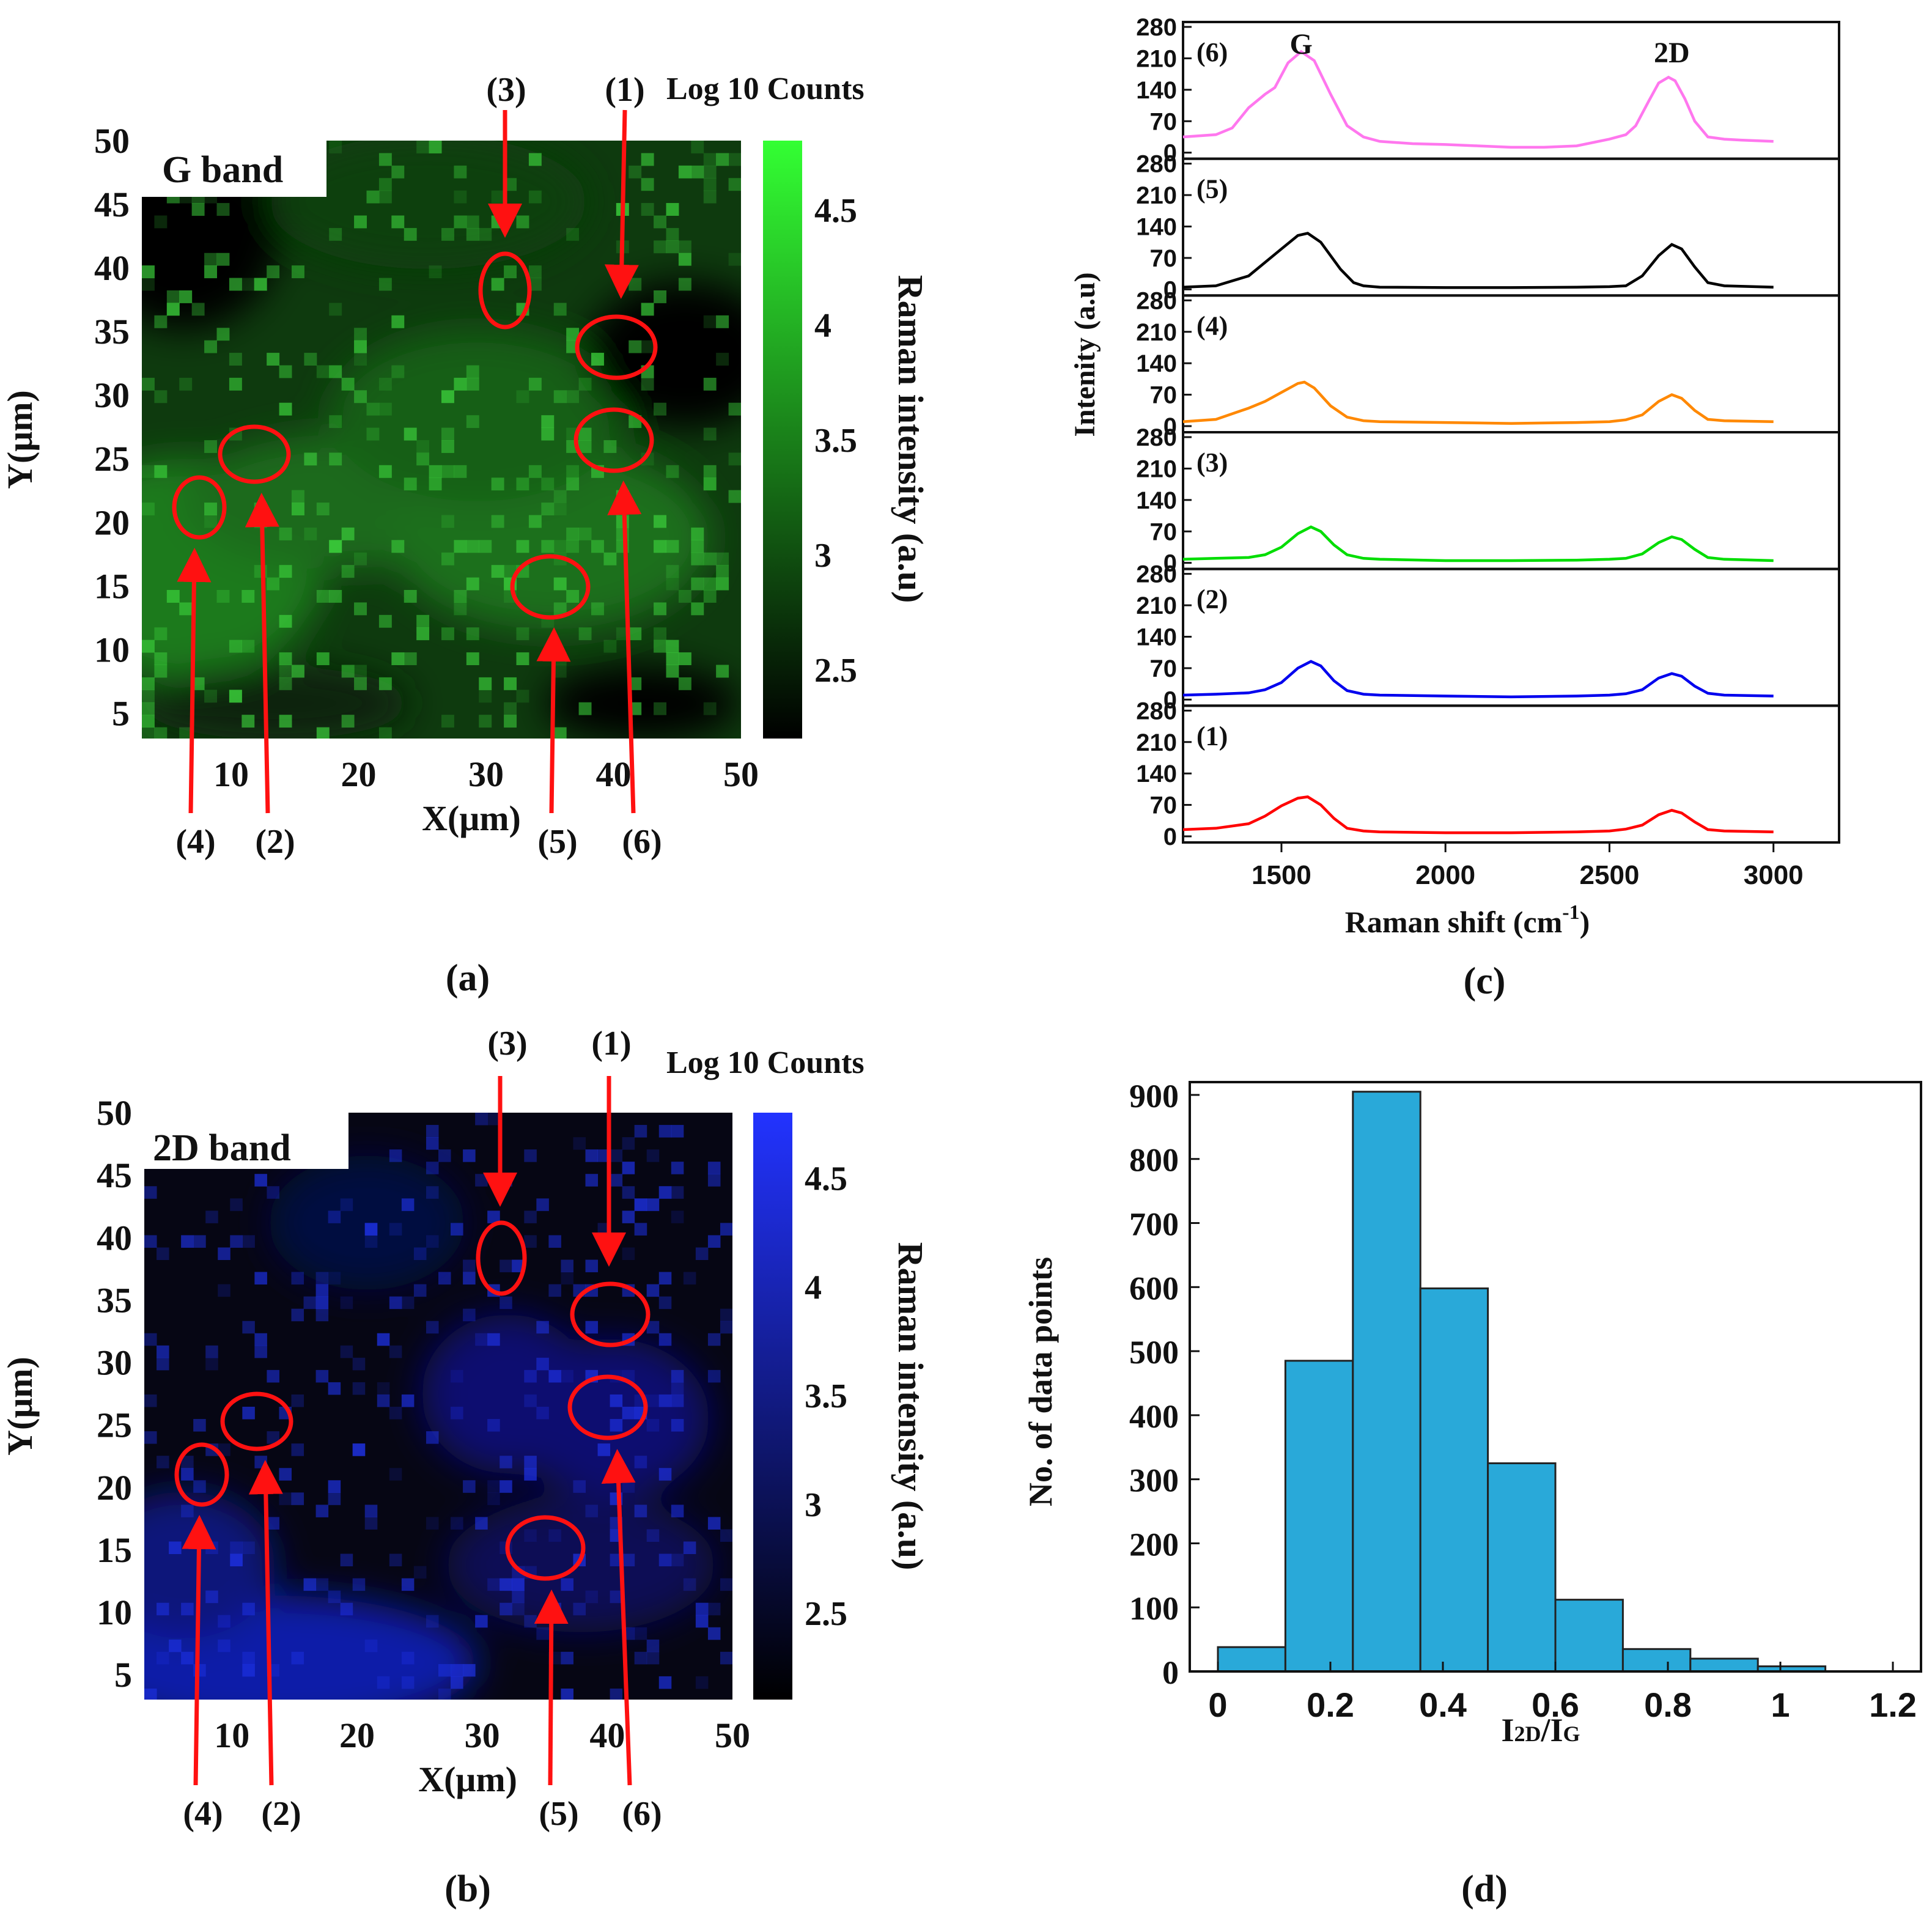  What do you see at coordinates (765, 89) in the screenshot?
I see `colorbar-title: Log 10 Counts` at bounding box center [765, 89].